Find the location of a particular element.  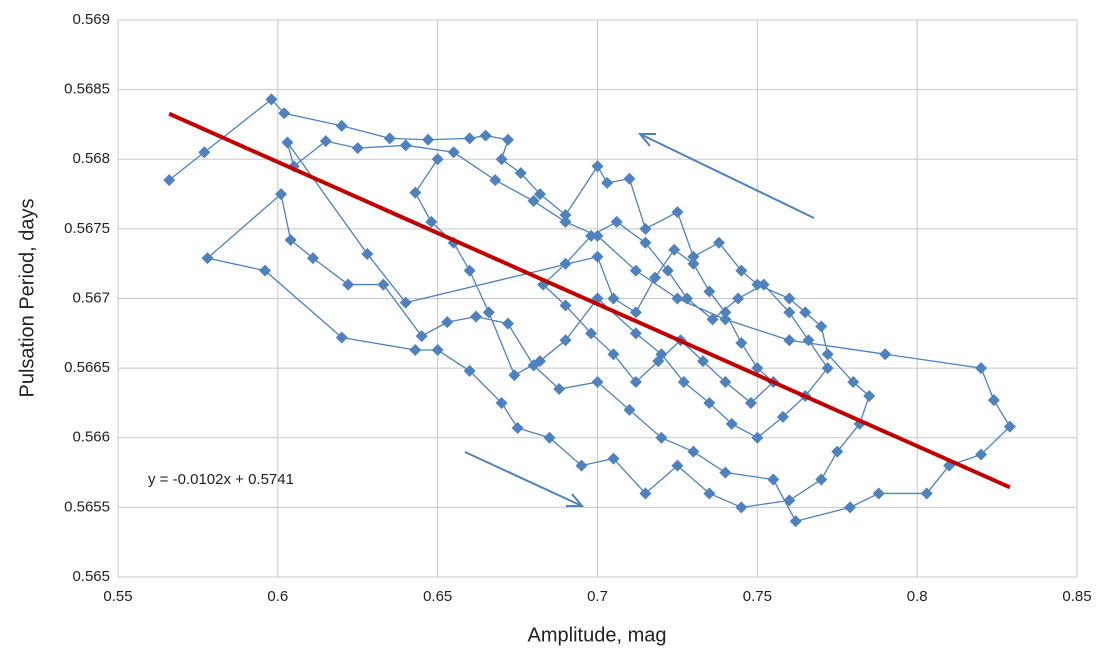

y-tick-label: 0.565 is located at coordinates (91, 576).